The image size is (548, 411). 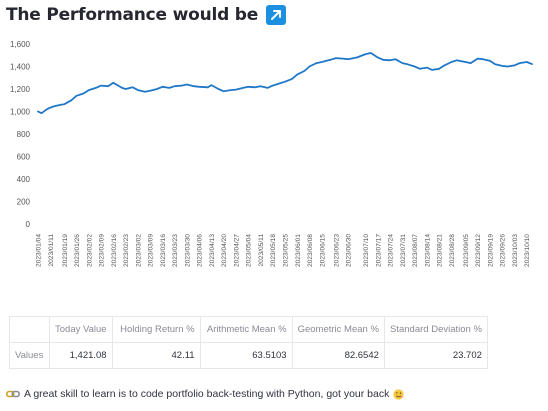 What do you see at coordinates (163, 250) in the screenshot?
I see `x-tick-label: 2023/03/16` at bounding box center [163, 250].